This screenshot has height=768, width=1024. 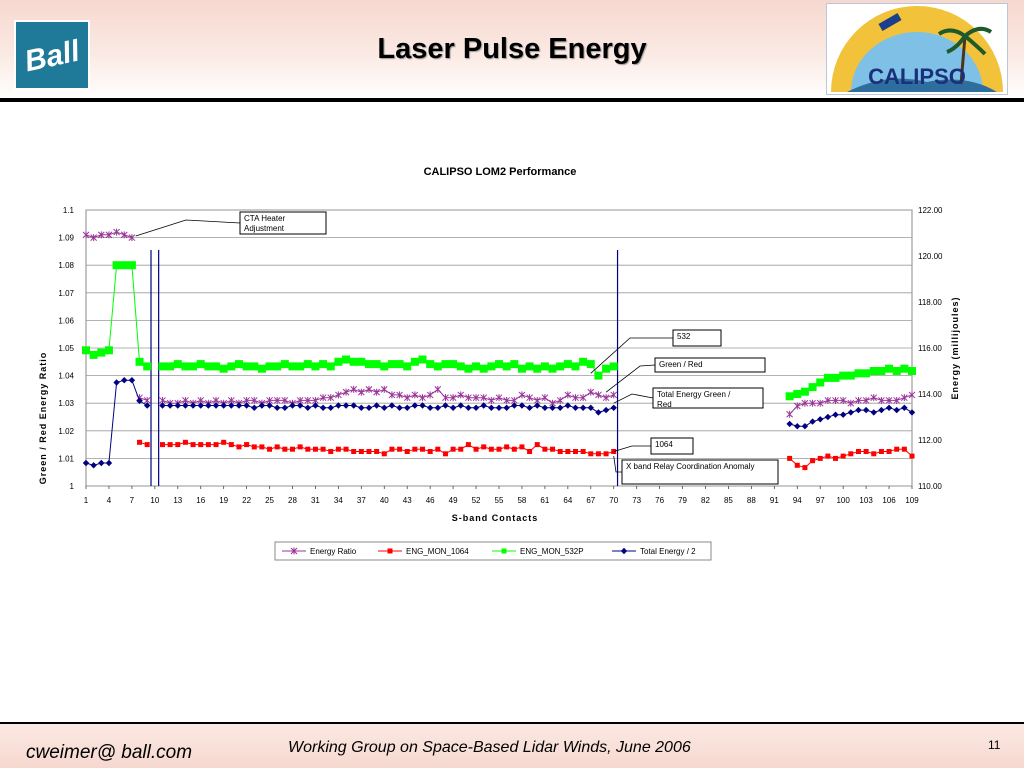 What do you see at coordinates (66, 265) in the screenshot?
I see `left-tick-label: 1.08` at bounding box center [66, 265].